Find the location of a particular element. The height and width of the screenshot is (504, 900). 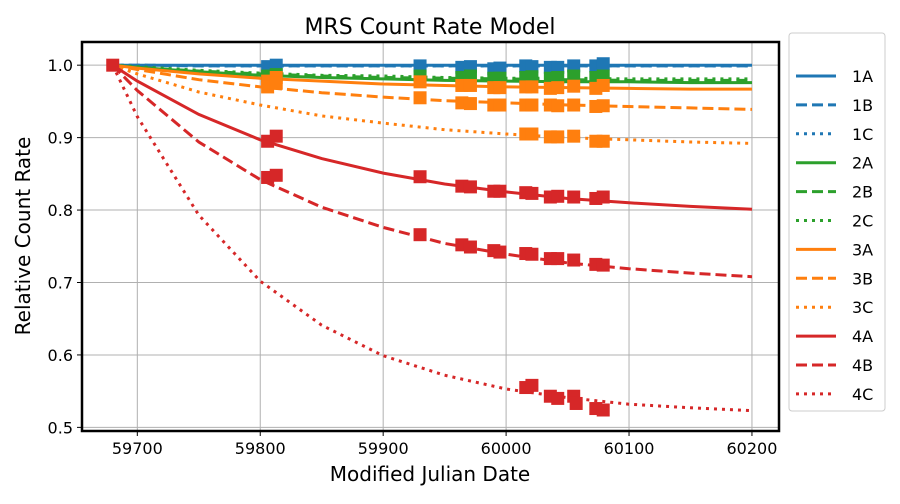

legend-label-4B: 4B is located at coordinates (862, 365).